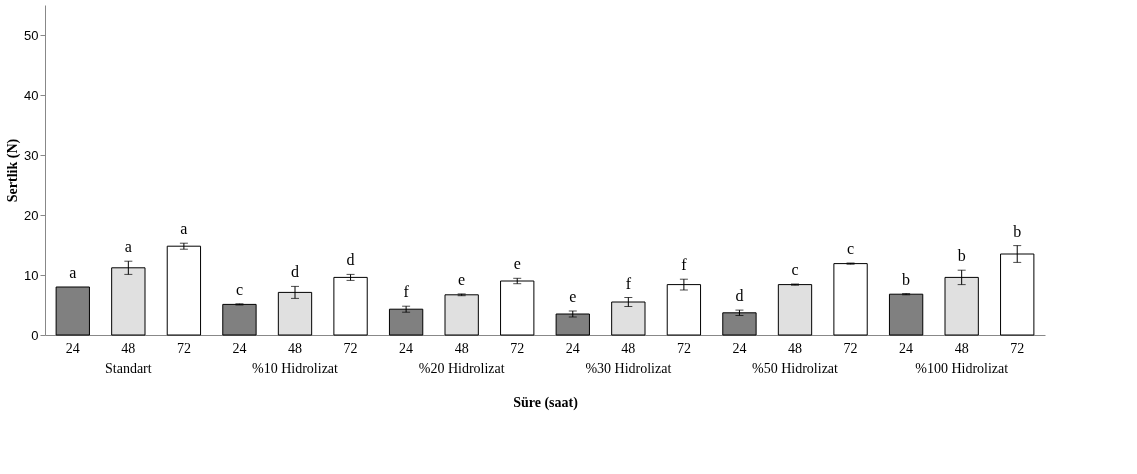  What do you see at coordinates (795, 368) in the screenshot?
I see `x-tick-label: %50 Hidrolizat` at bounding box center [795, 368].